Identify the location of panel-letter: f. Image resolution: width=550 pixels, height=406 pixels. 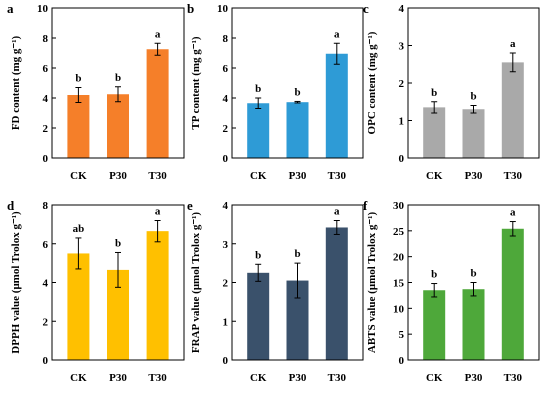
(365, 205).